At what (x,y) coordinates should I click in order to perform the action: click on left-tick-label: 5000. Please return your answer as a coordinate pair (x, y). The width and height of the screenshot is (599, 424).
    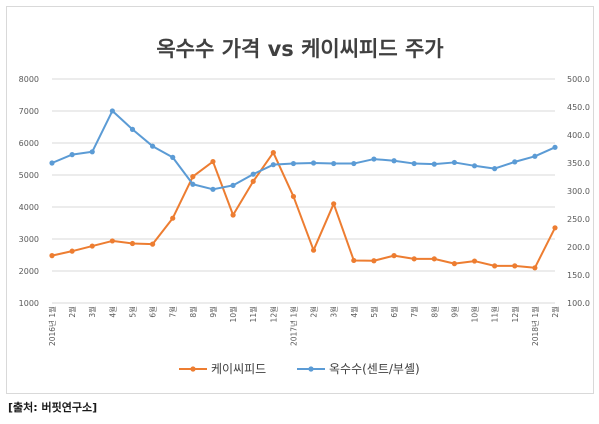
    Looking at the image, I should click on (29, 175).